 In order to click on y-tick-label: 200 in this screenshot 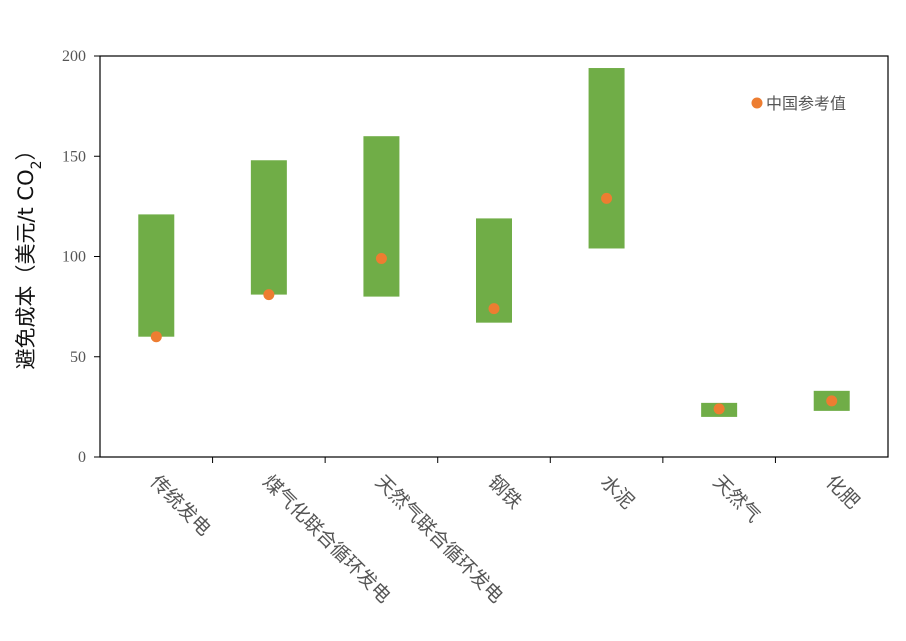, I will do `click(74, 56)`.